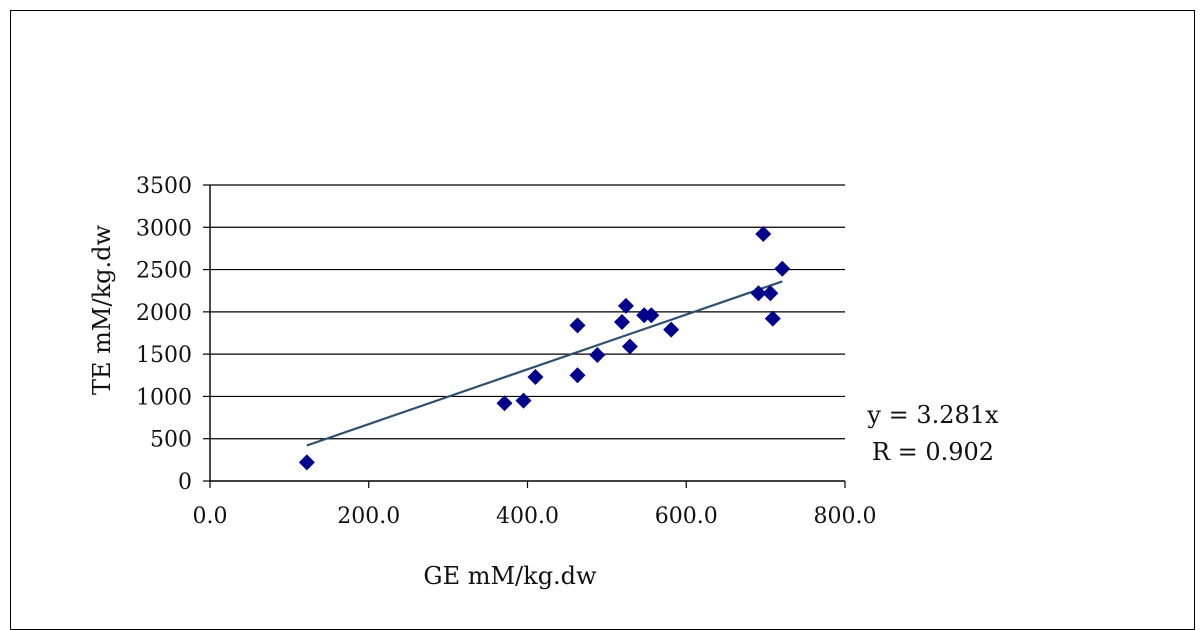 The width and height of the screenshot is (1200, 630). I want to click on y-tick-label: 1000, so click(164, 397).